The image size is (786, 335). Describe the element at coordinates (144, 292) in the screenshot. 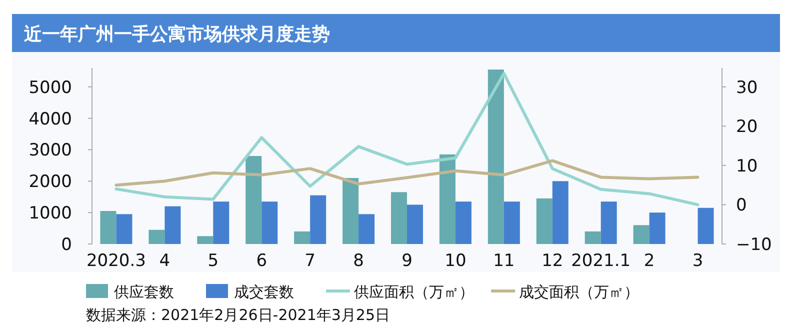

I see `legend-label: 供应套数` at that location.